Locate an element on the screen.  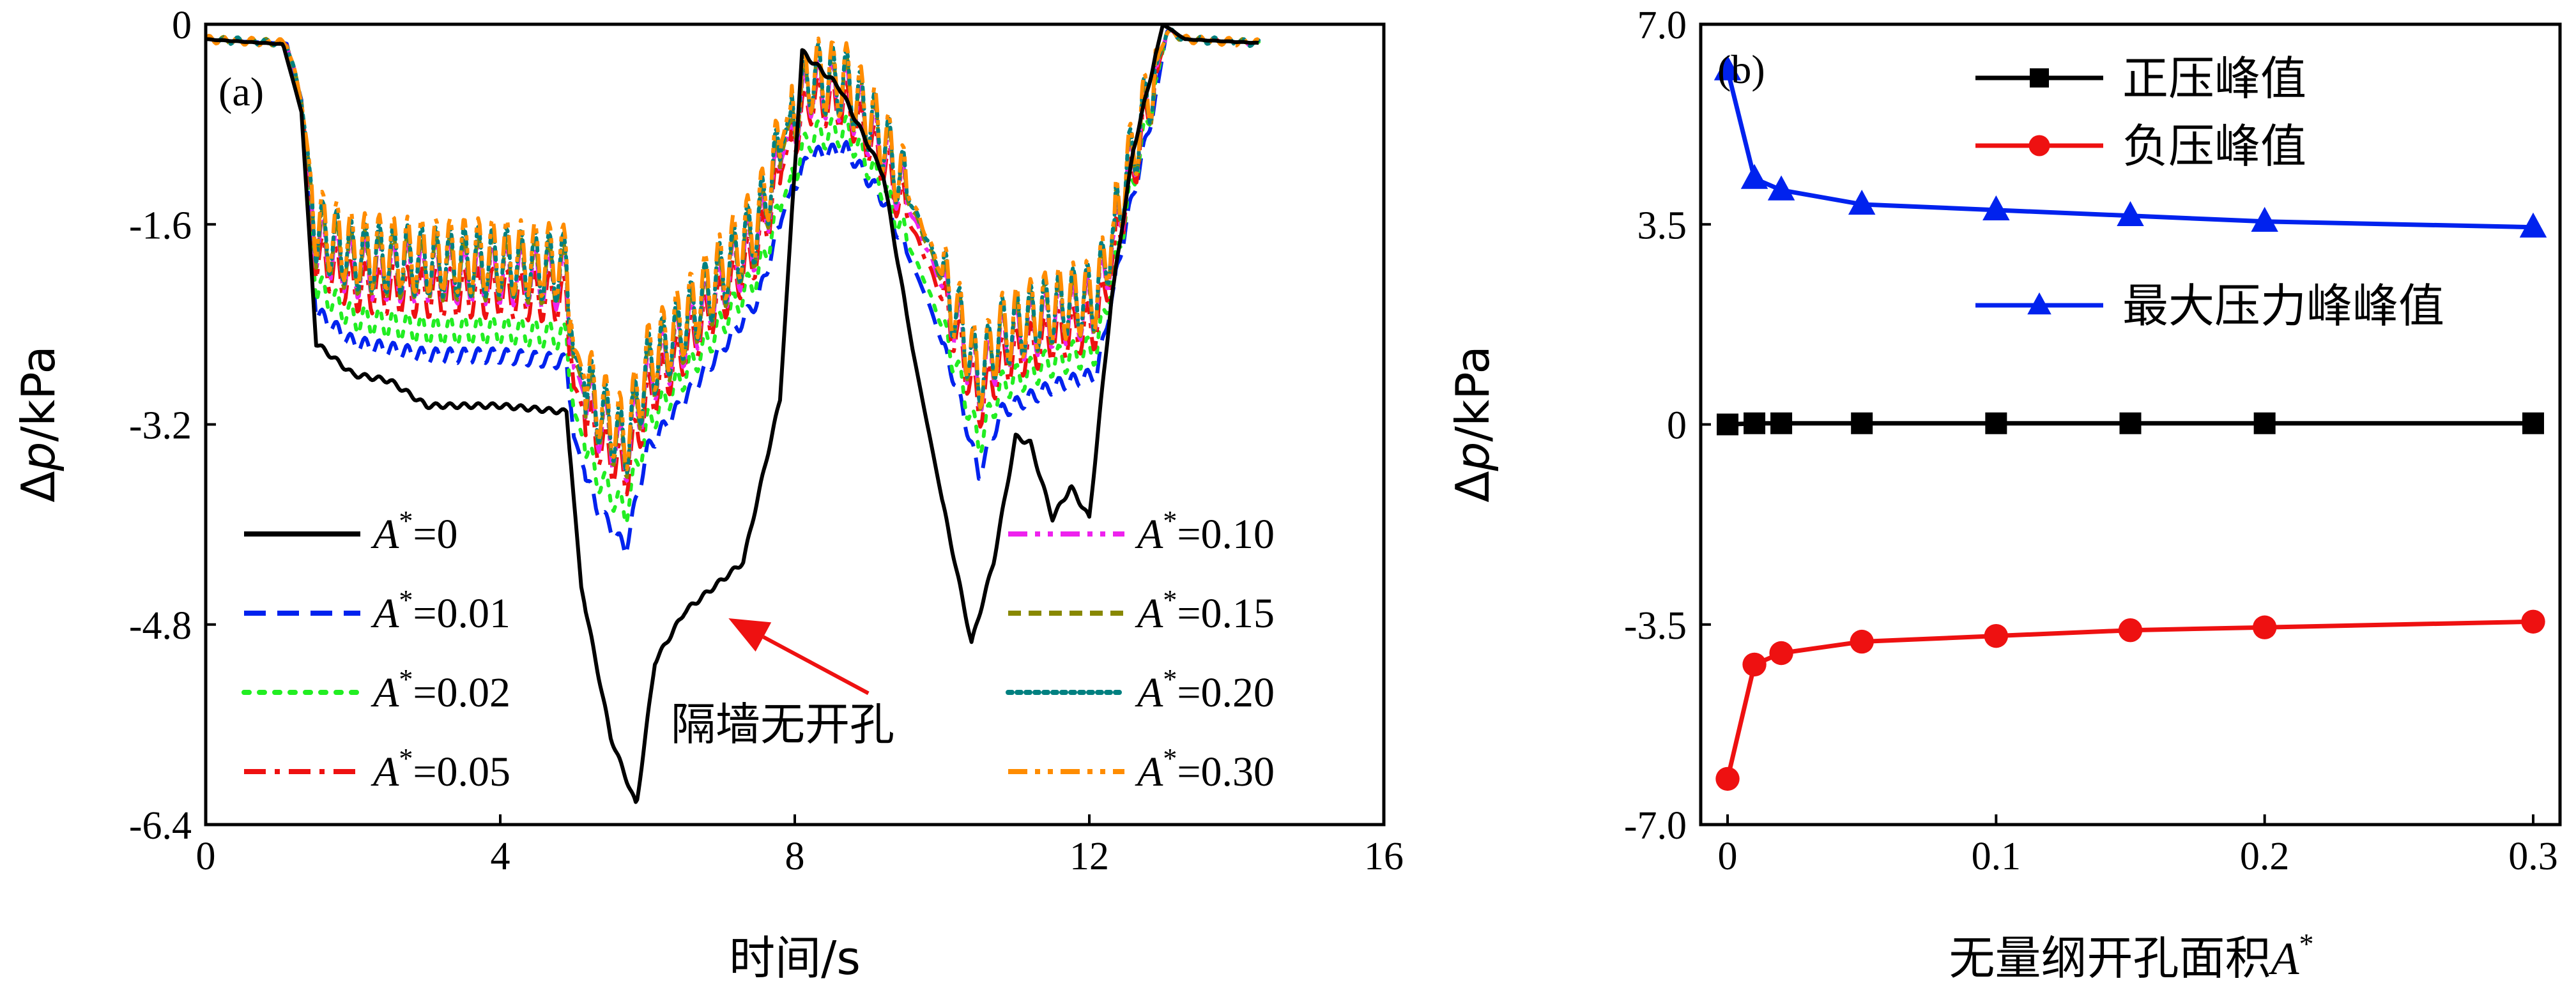
x-tick-label: 0.2 is located at coordinates (2265, 856).